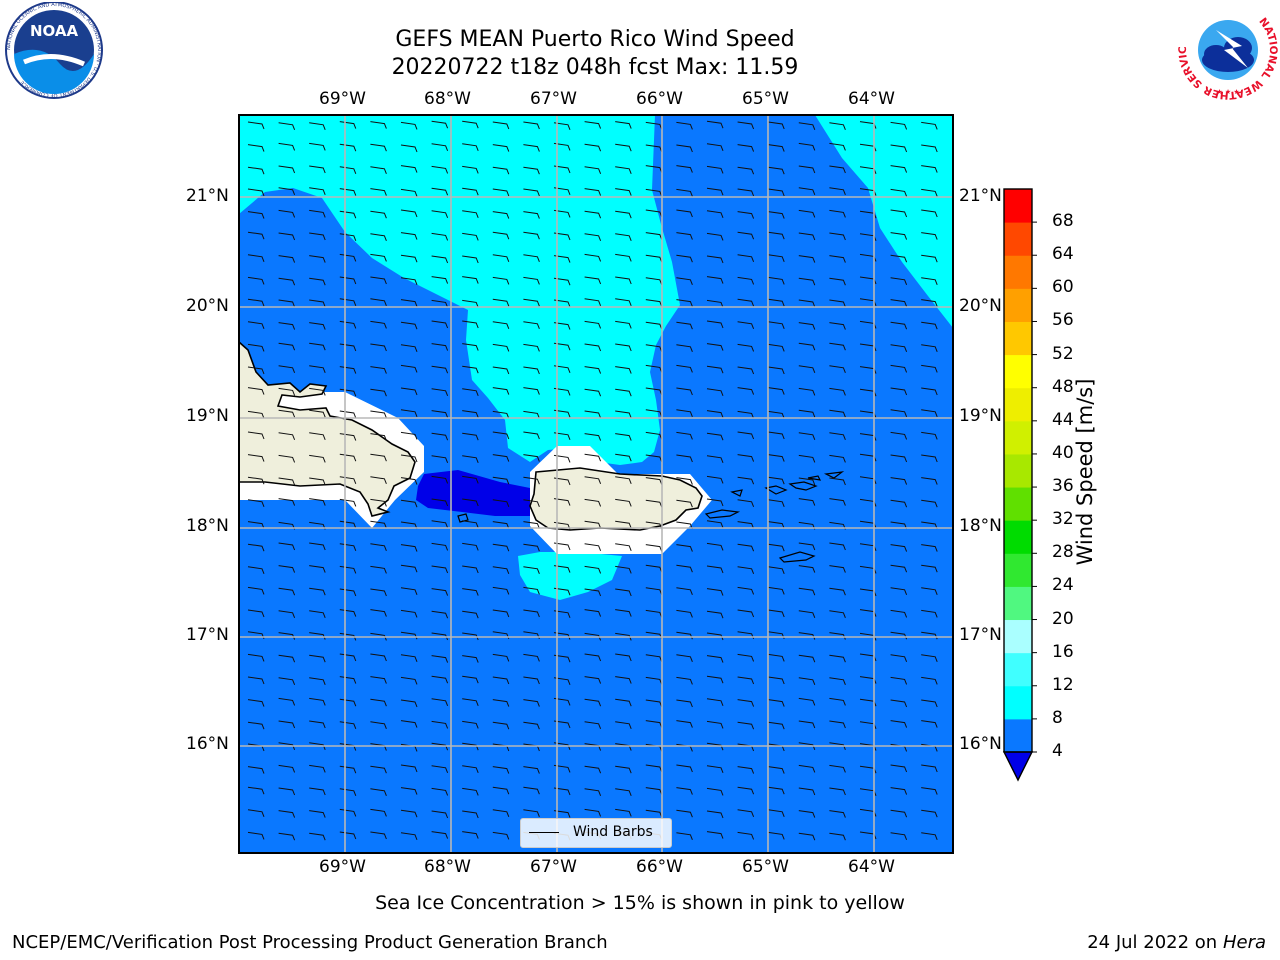 The width and height of the screenshot is (1280, 960). What do you see at coordinates (884, 221) in the screenshot?
I see `wind-contour-8-12-northeast` at bounding box center [884, 221].